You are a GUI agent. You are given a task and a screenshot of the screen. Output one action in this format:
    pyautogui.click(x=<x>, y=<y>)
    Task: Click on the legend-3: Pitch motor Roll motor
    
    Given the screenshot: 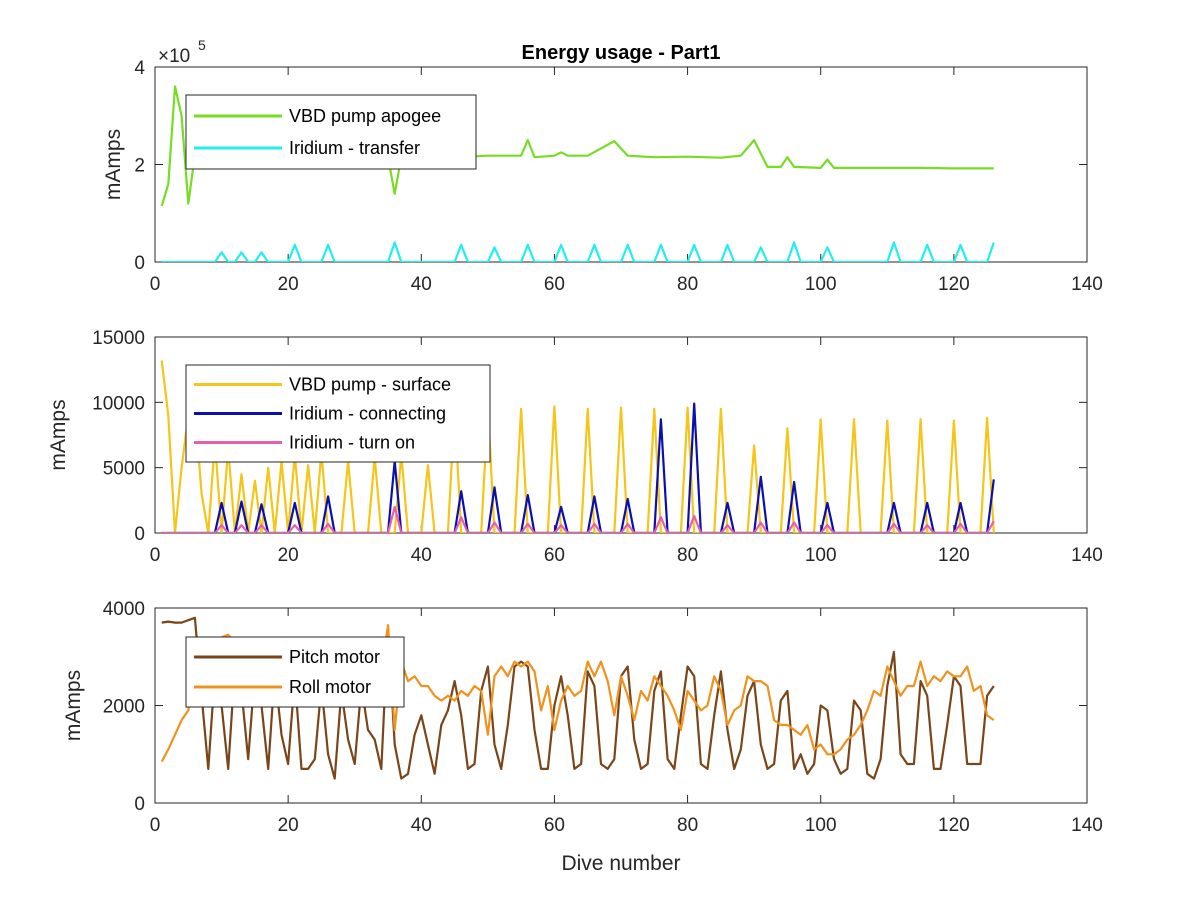 What is the action you would take?
    pyautogui.click(x=295, y=672)
    